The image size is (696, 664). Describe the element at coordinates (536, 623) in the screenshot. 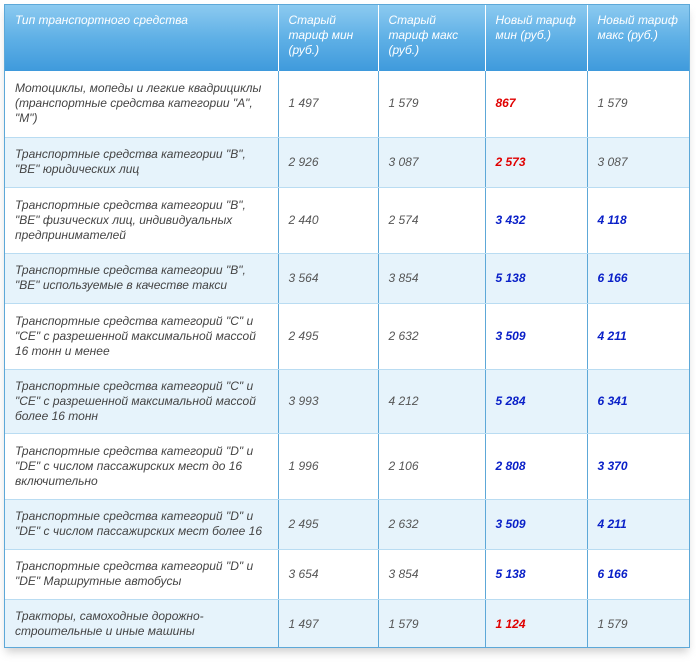

I see `new-min-cell: 1 124` at that location.